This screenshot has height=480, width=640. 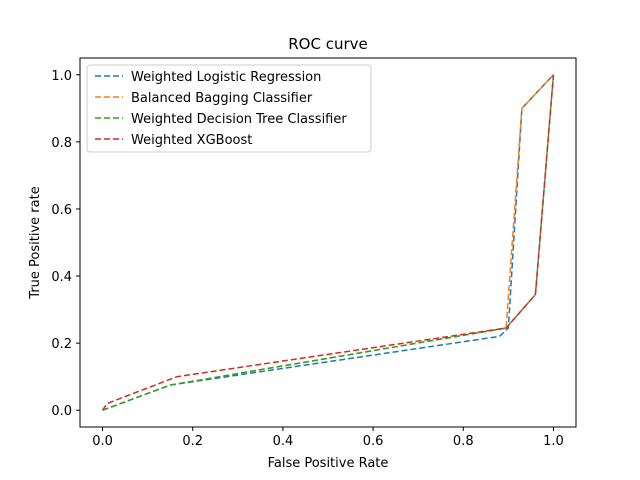 I want to click on x-tick-label: 0.0, so click(x=102, y=441).